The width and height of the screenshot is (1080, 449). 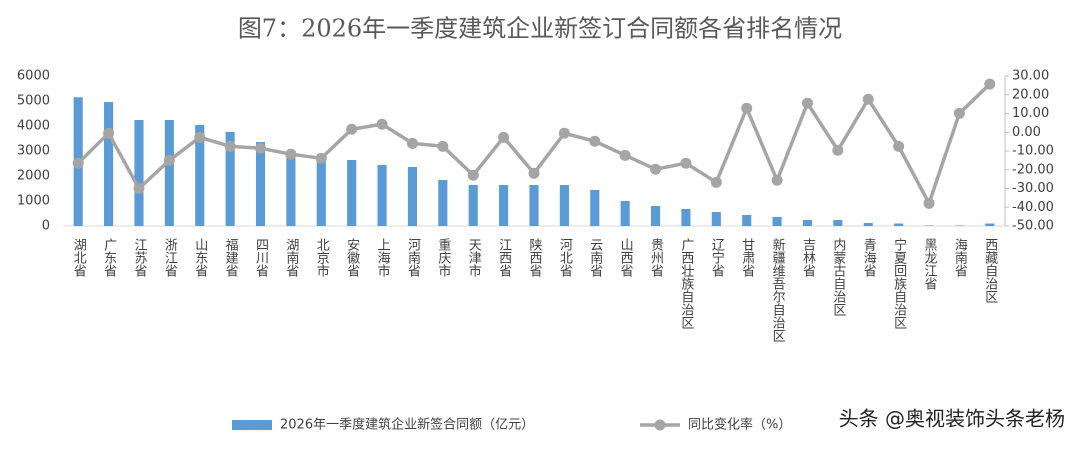 What do you see at coordinates (33, 126) in the screenshot?
I see `y-tick-label: 4000` at bounding box center [33, 126].